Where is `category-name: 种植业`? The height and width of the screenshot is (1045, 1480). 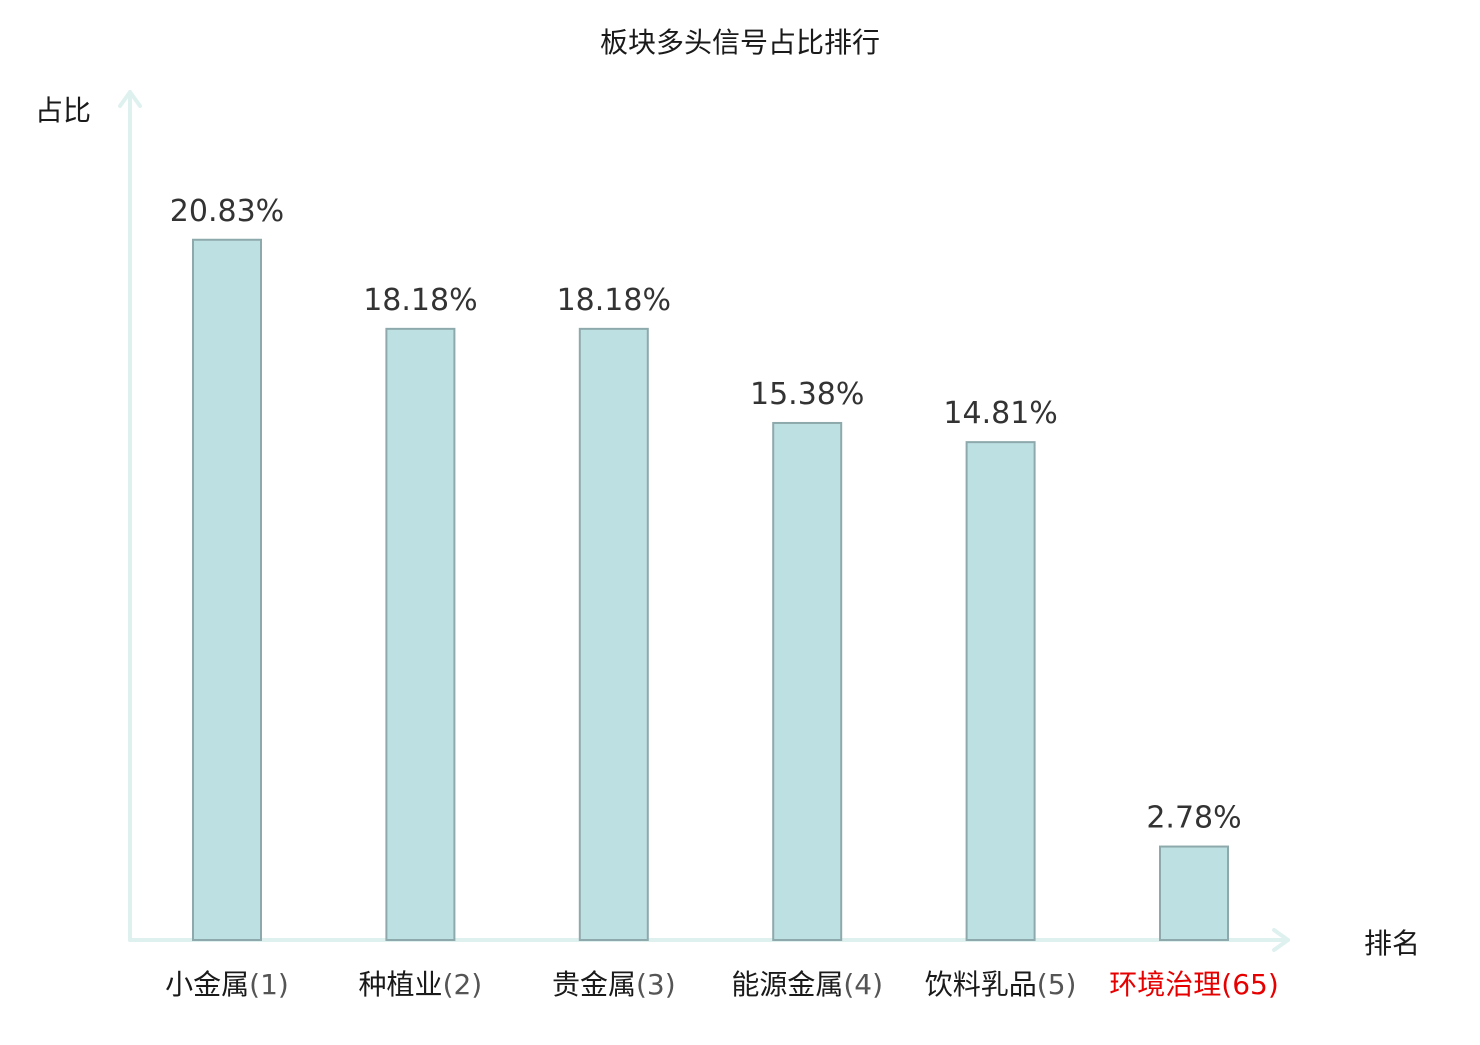
category-name: 种植业 is located at coordinates (401, 984).